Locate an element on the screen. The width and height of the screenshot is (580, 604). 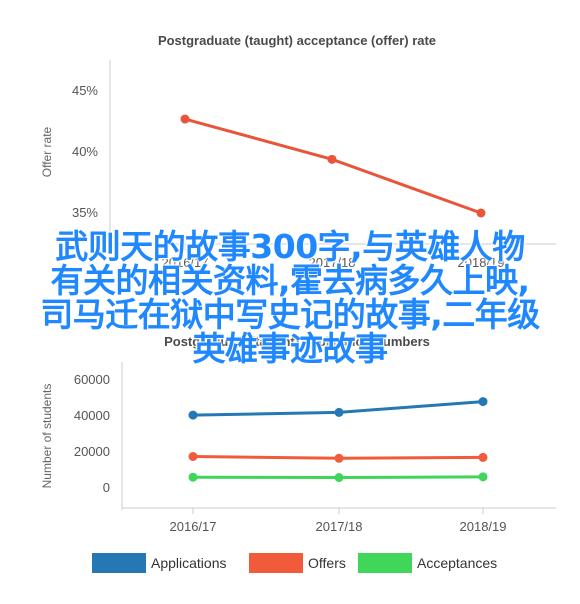
overlay-line-3: 司马迁在狱中写史记的故事,二年级 is located at coordinates (290, 314).